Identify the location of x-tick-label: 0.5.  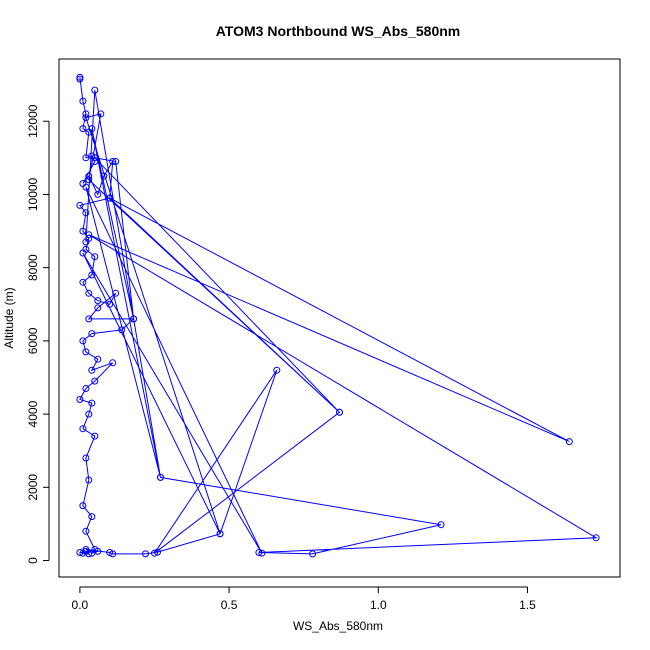
(229, 605).